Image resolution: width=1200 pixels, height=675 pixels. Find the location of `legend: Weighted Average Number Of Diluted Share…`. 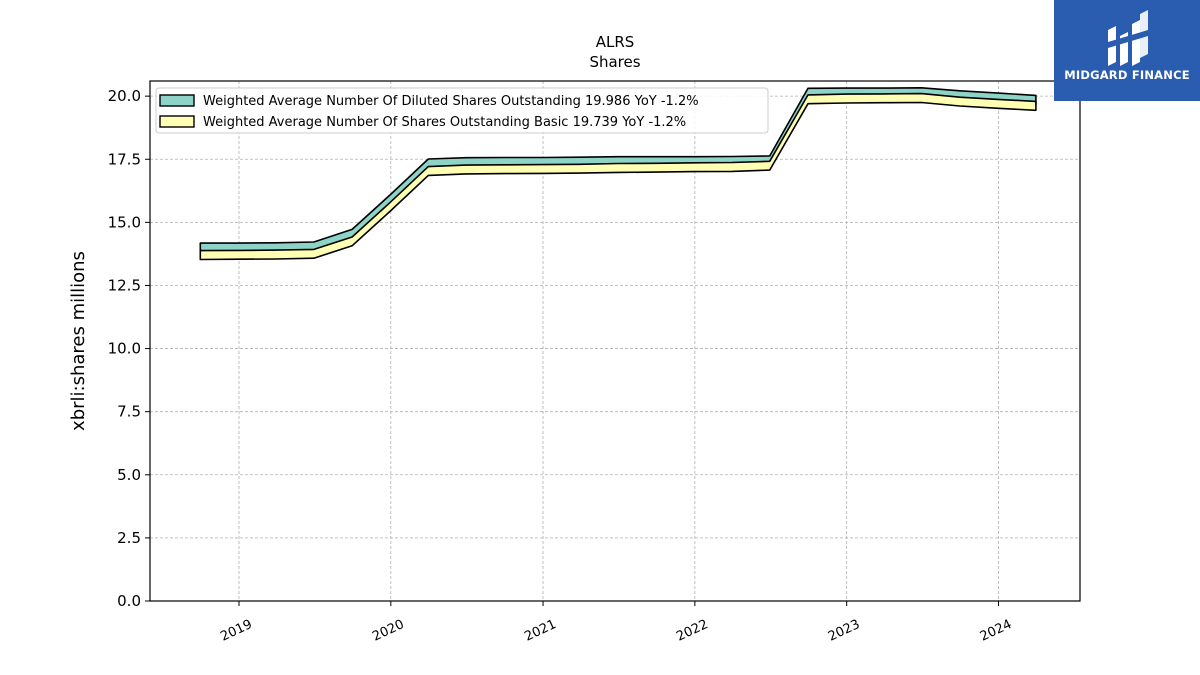

legend: Weighted Average Number Of Diluted Share… is located at coordinates (462, 110).